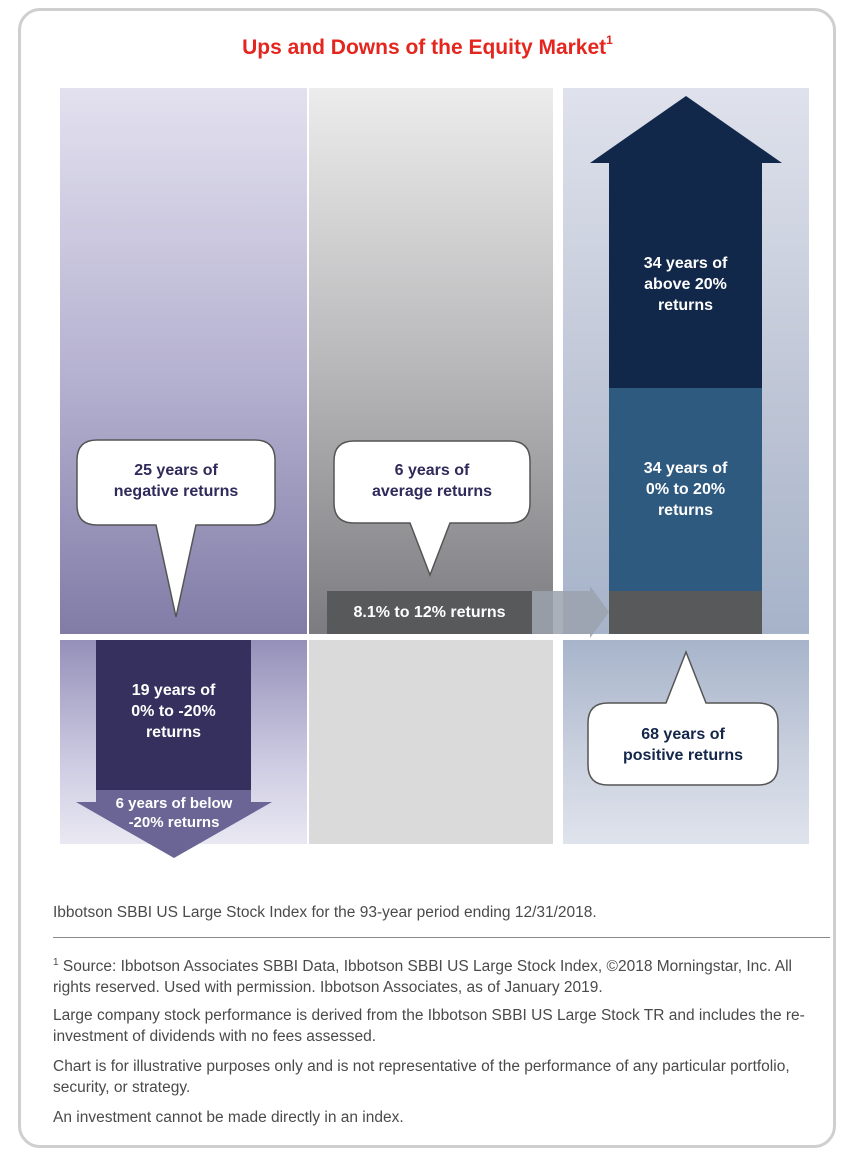  I want to click on negative-callout-line-1: 25 years of, so click(176, 470).